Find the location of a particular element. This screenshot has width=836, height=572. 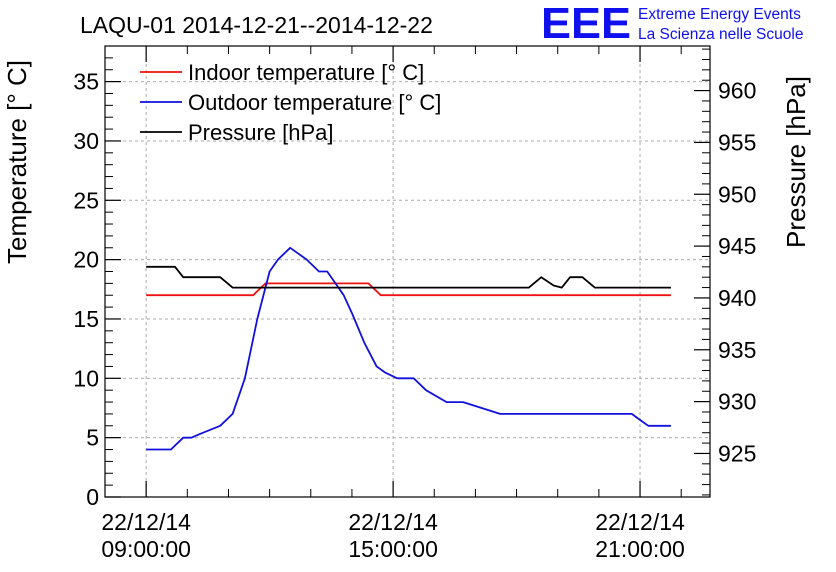

x-tick-label-time: 09:00:00 is located at coordinates (146, 549).